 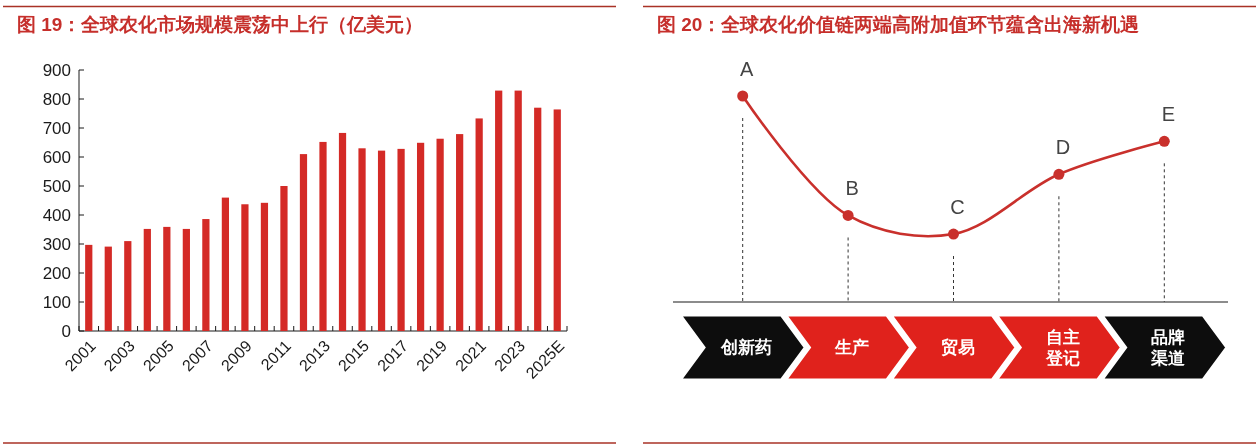 I want to click on y-tick-label: 300, so click(x=56, y=244).